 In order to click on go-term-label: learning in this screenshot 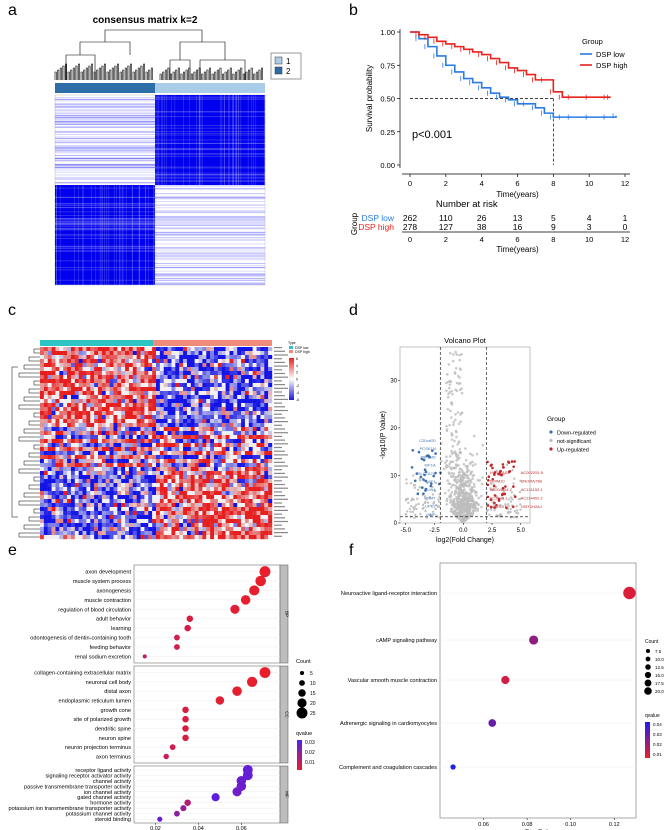, I will do `click(121, 629)`.